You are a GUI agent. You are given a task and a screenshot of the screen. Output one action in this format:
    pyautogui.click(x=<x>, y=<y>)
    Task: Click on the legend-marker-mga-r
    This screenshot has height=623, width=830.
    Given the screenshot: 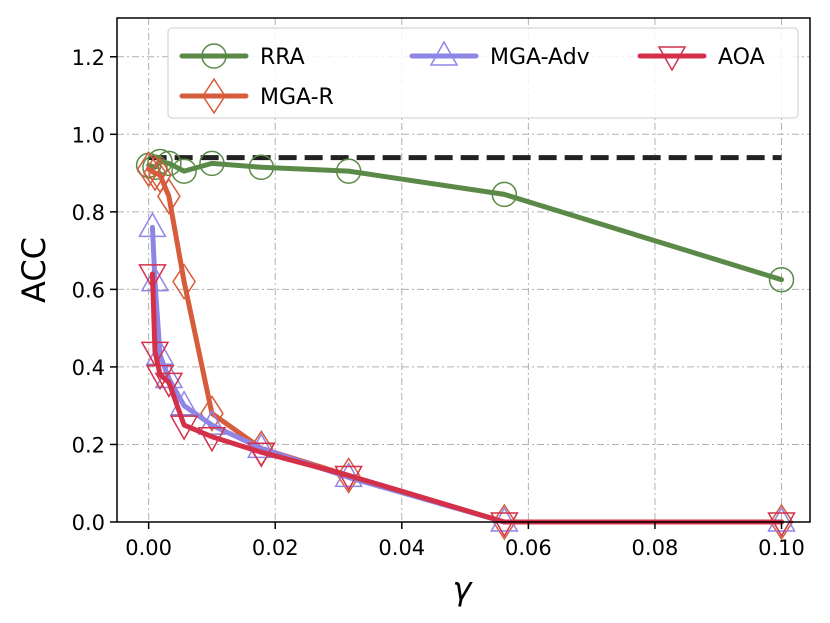 What is the action you would take?
    pyautogui.click(x=214, y=96)
    